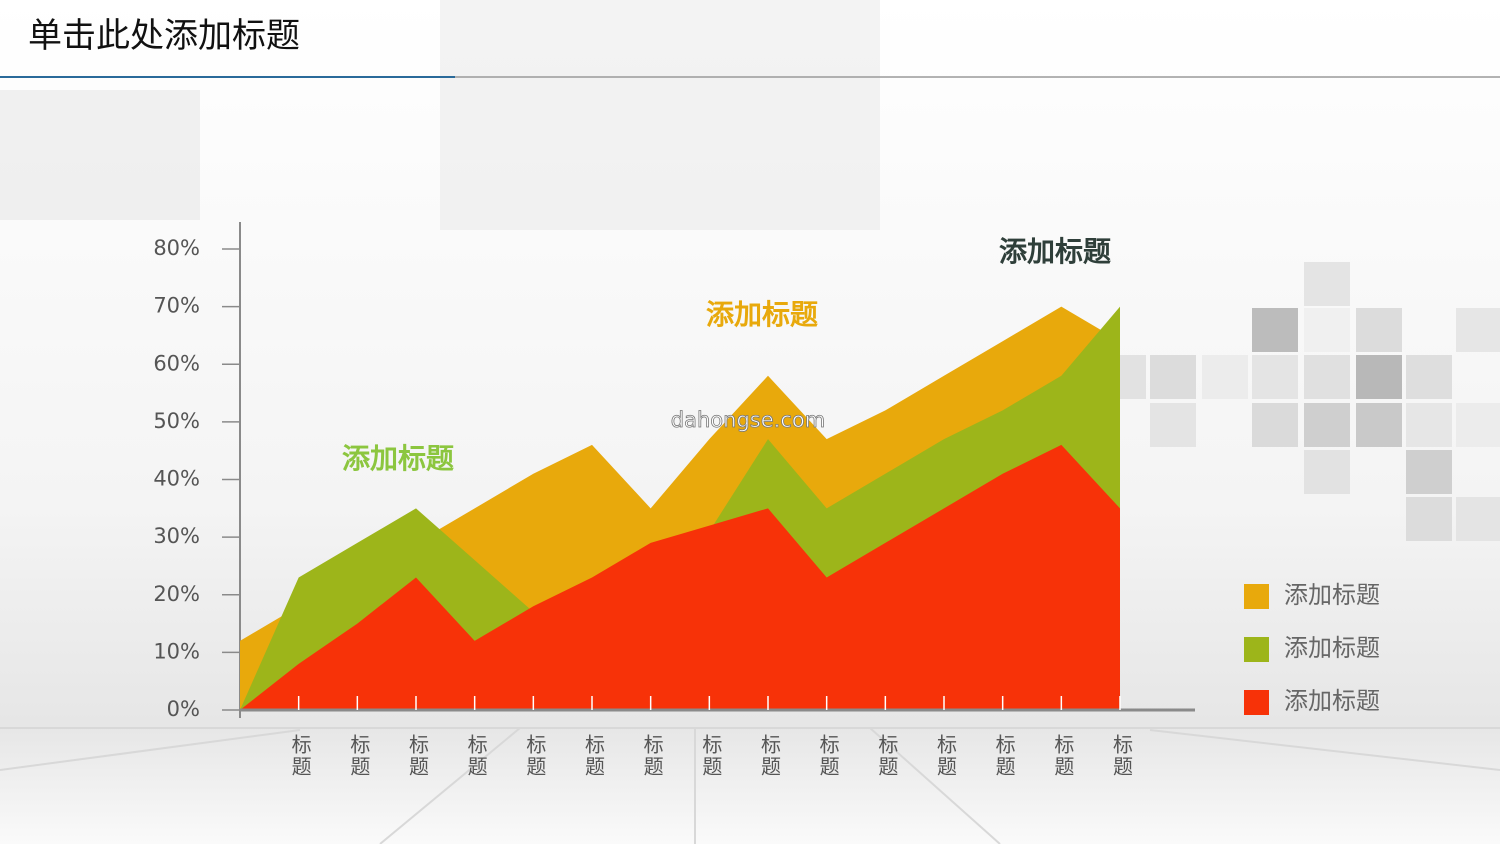  Describe the element at coordinates (164, 36) in the screenshot. I see `slide-title: 单击此处添加标题` at that location.